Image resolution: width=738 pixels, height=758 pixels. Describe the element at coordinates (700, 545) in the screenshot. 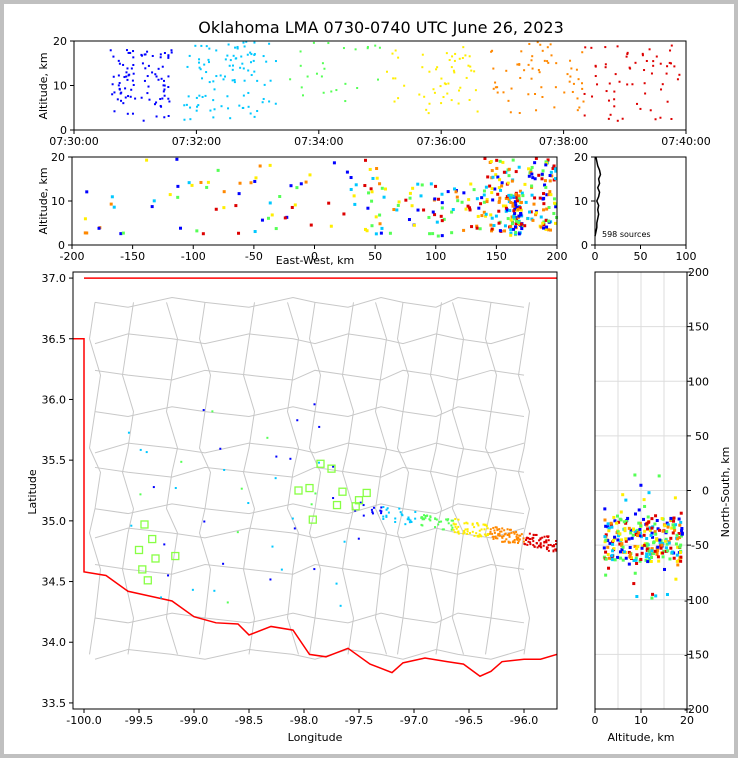

I see `alt-ns-ytick-label: -50` at that location.